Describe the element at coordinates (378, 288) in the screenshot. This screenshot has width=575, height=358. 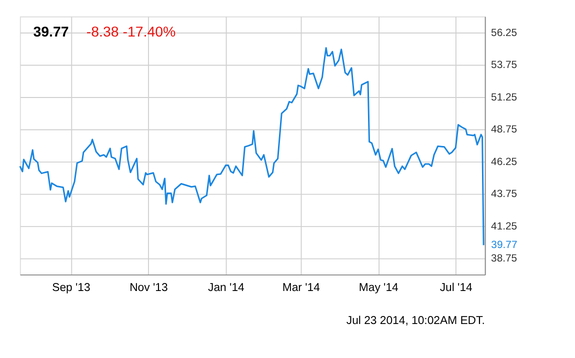
I see `x-tick-label: May '14` at that location.